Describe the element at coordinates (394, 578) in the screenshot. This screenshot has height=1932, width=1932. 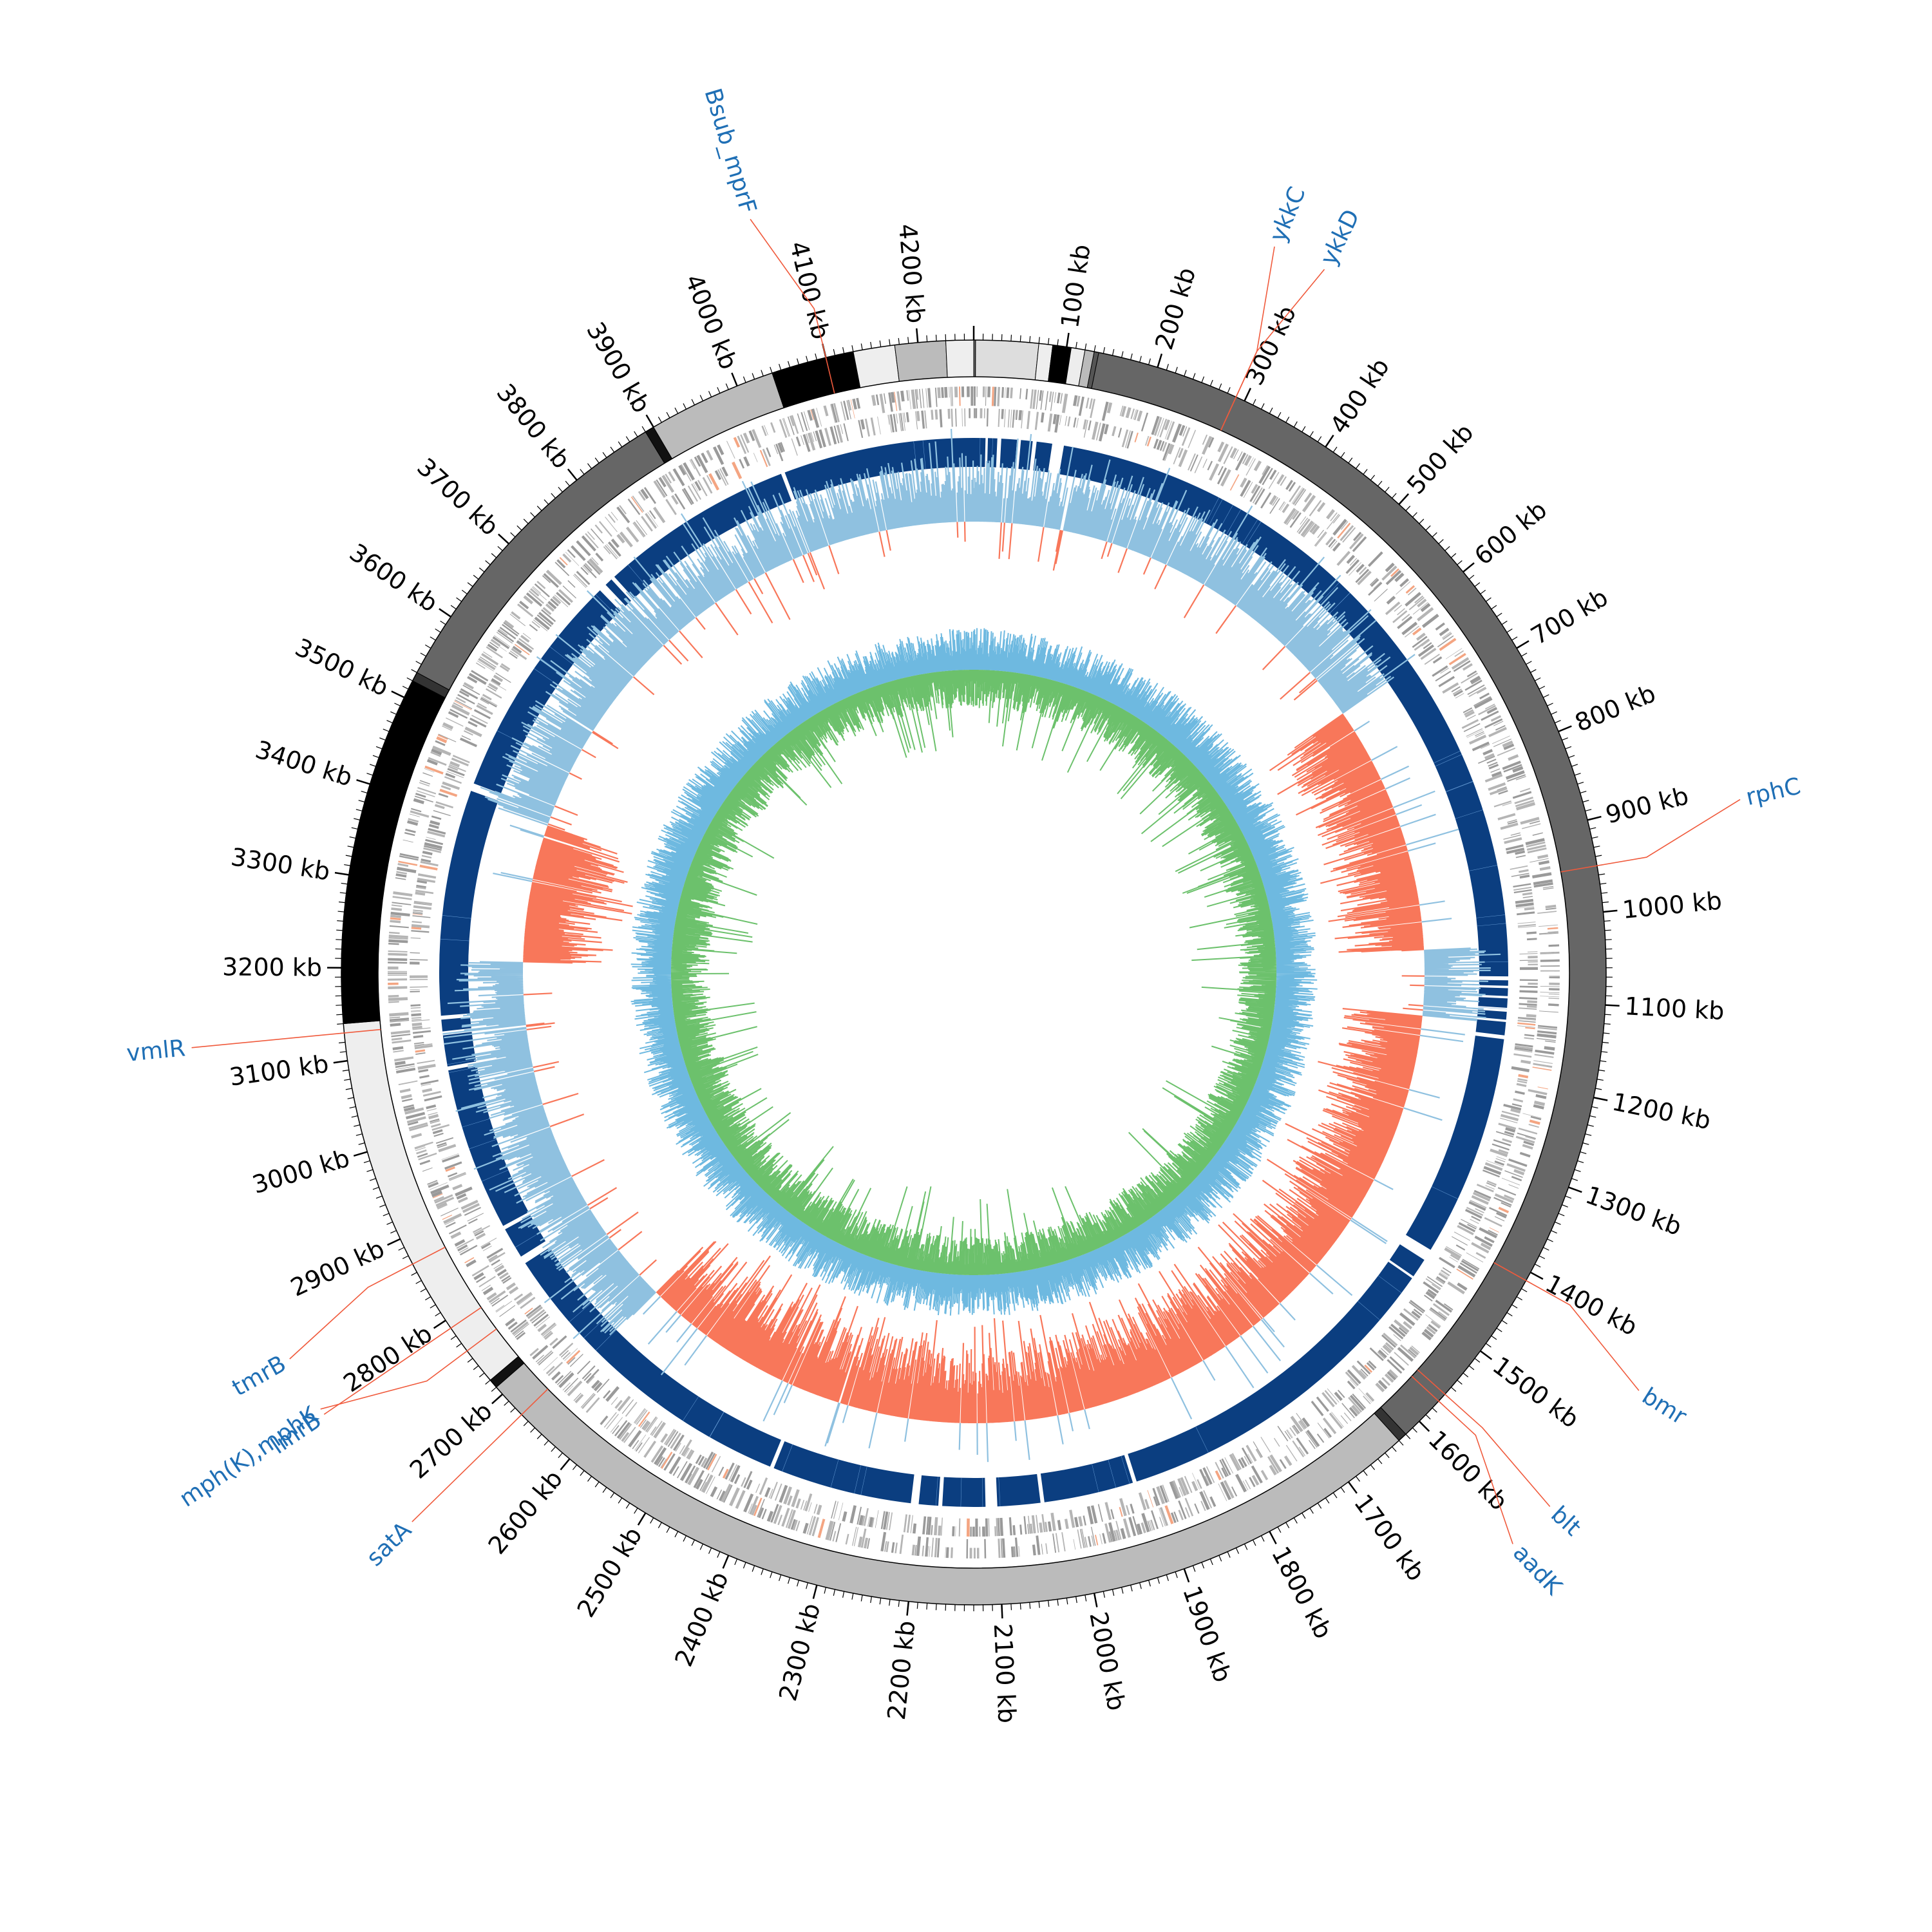
I see `tick-label: 3600 kb` at that location.